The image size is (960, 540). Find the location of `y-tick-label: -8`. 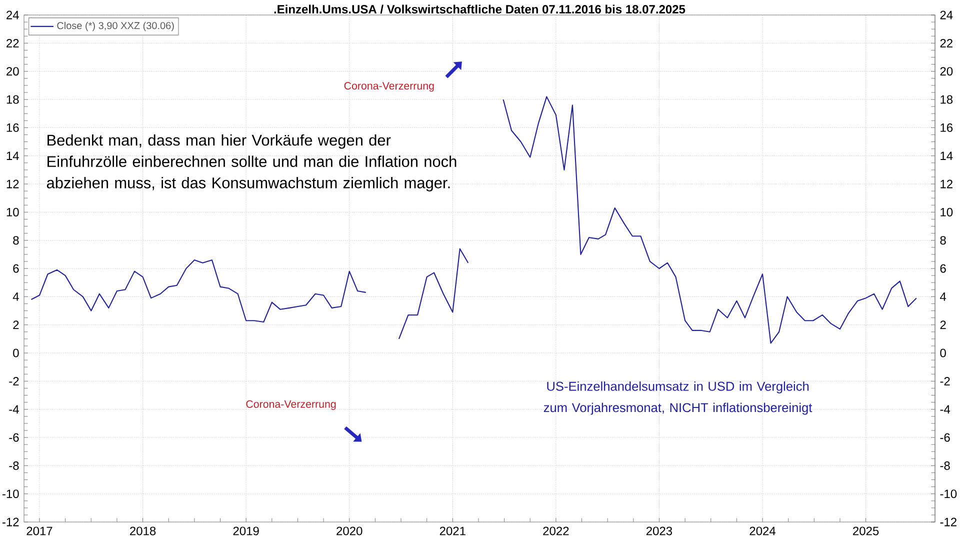

y-tick-label: -8 is located at coordinates (14, 465).